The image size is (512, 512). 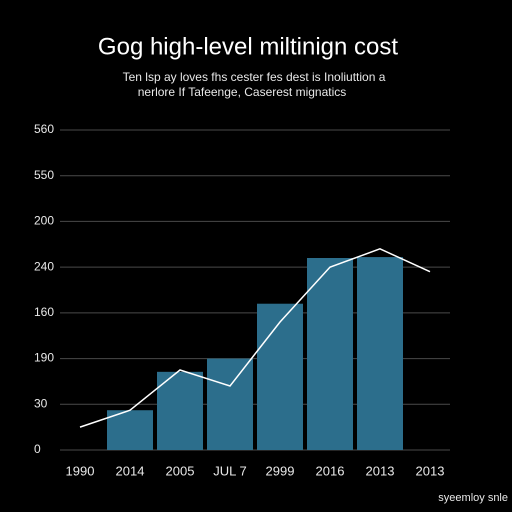 What do you see at coordinates (180, 470) in the screenshot?
I see `x-tick-label: 2005` at bounding box center [180, 470].